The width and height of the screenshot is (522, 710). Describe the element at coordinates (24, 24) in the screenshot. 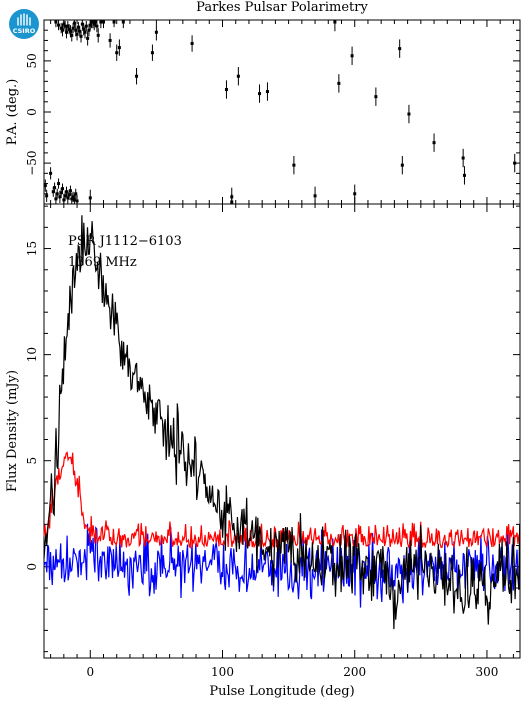

I see `csiro-logo: CSIRO` at that location.